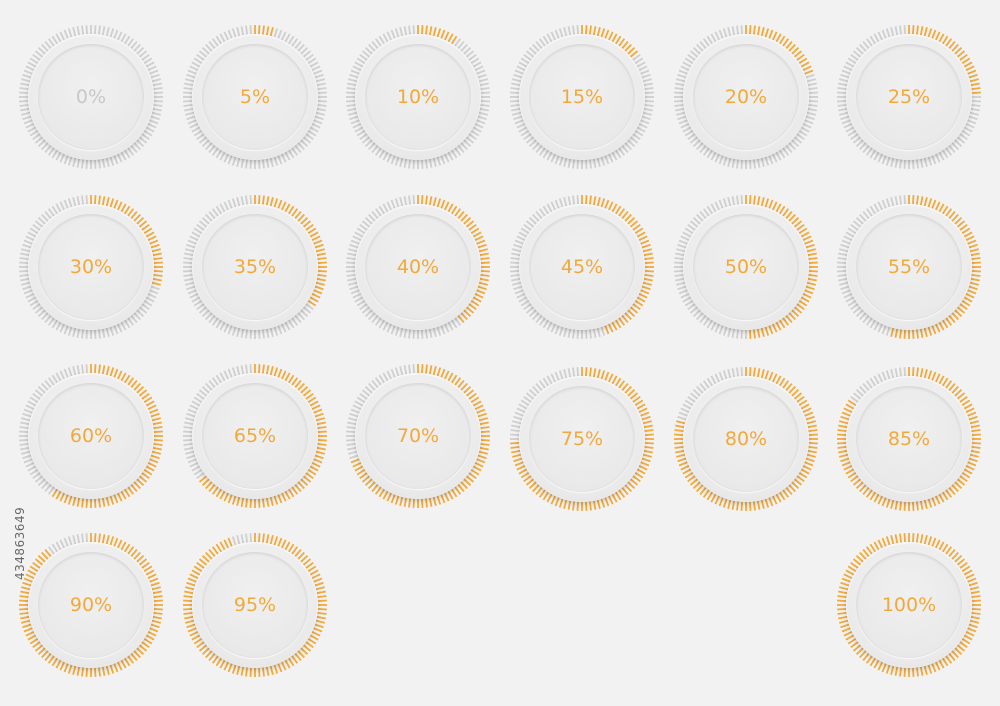 The width and height of the screenshot is (1000, 706). Describe the element at coordinates (418, 436) in the screenshot. I see `progress-gauge-70: 70%` at that location.